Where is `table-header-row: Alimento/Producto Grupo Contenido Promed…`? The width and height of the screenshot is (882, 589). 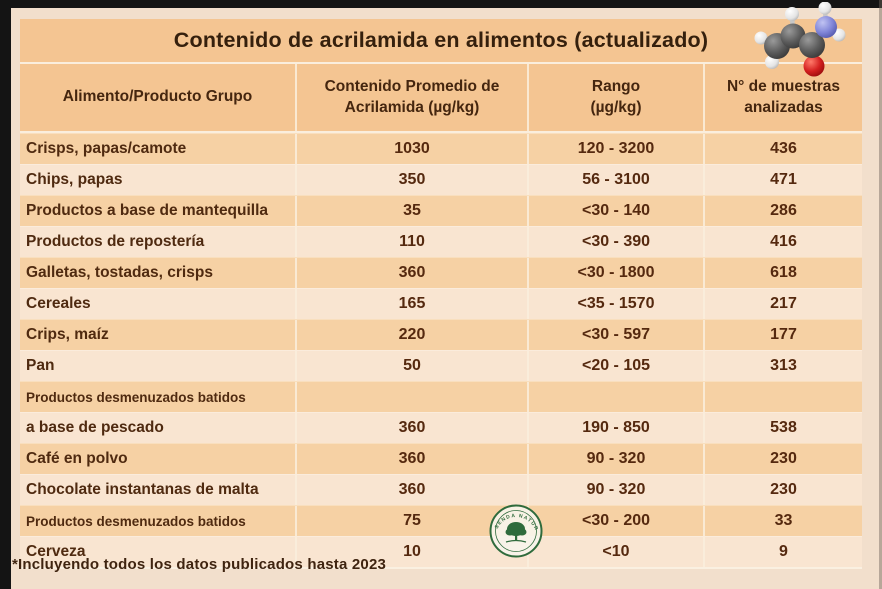
table-header-row: Alimento/Producto Grupo Contenido Promed… is located at coordinates (441, 98).